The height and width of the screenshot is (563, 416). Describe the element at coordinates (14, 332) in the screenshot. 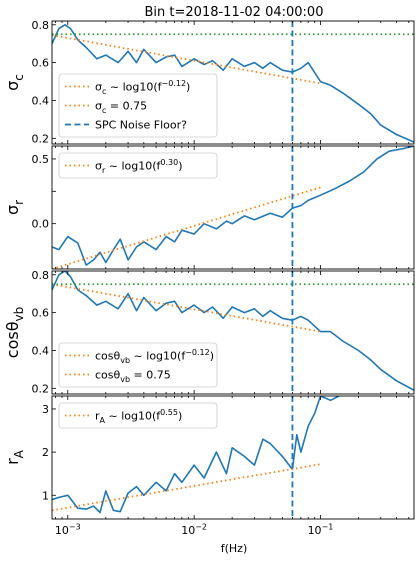

I see `y-axis-label: cosθvb` at that location.